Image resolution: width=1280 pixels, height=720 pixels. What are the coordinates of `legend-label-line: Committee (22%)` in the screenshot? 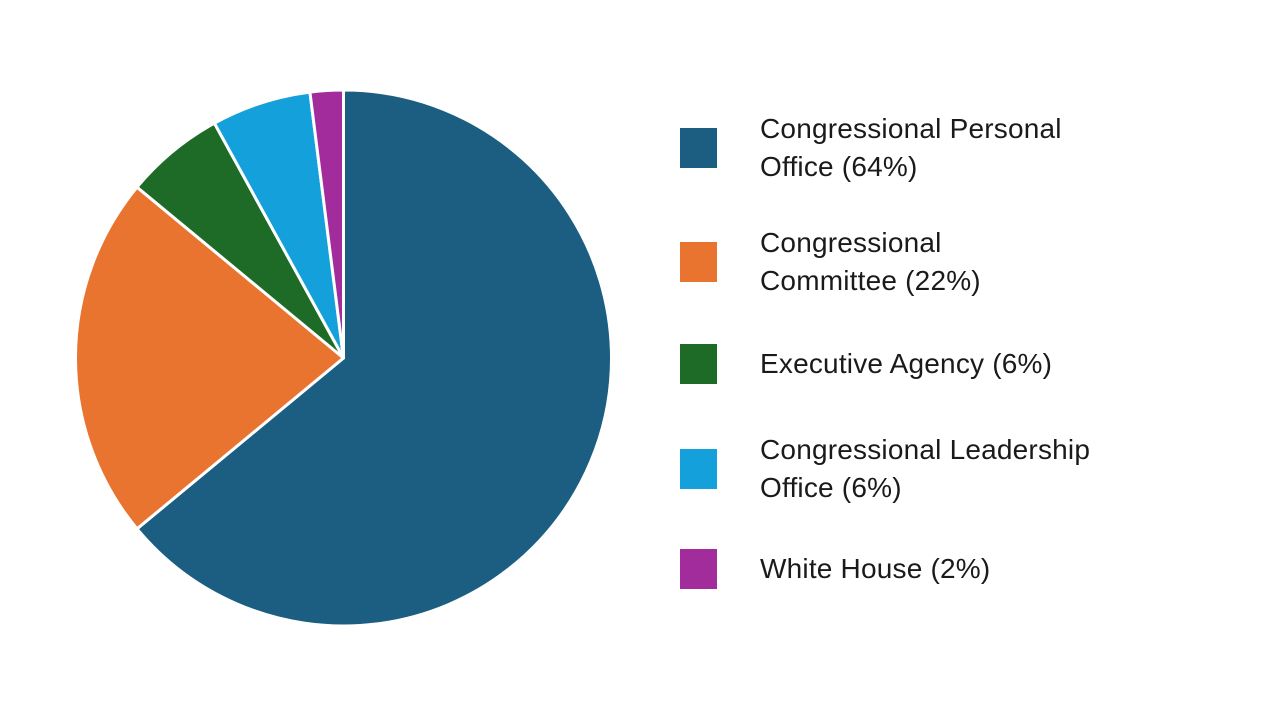 It's located at (870, 280).